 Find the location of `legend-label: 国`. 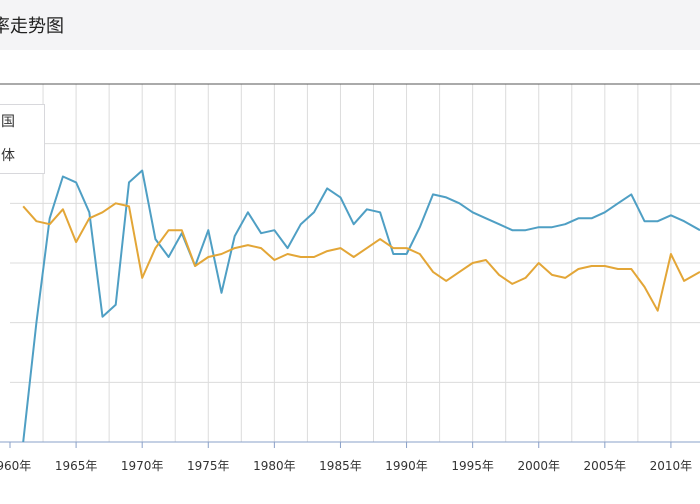

legend-label: 国 is located at coordinates (8, 122).